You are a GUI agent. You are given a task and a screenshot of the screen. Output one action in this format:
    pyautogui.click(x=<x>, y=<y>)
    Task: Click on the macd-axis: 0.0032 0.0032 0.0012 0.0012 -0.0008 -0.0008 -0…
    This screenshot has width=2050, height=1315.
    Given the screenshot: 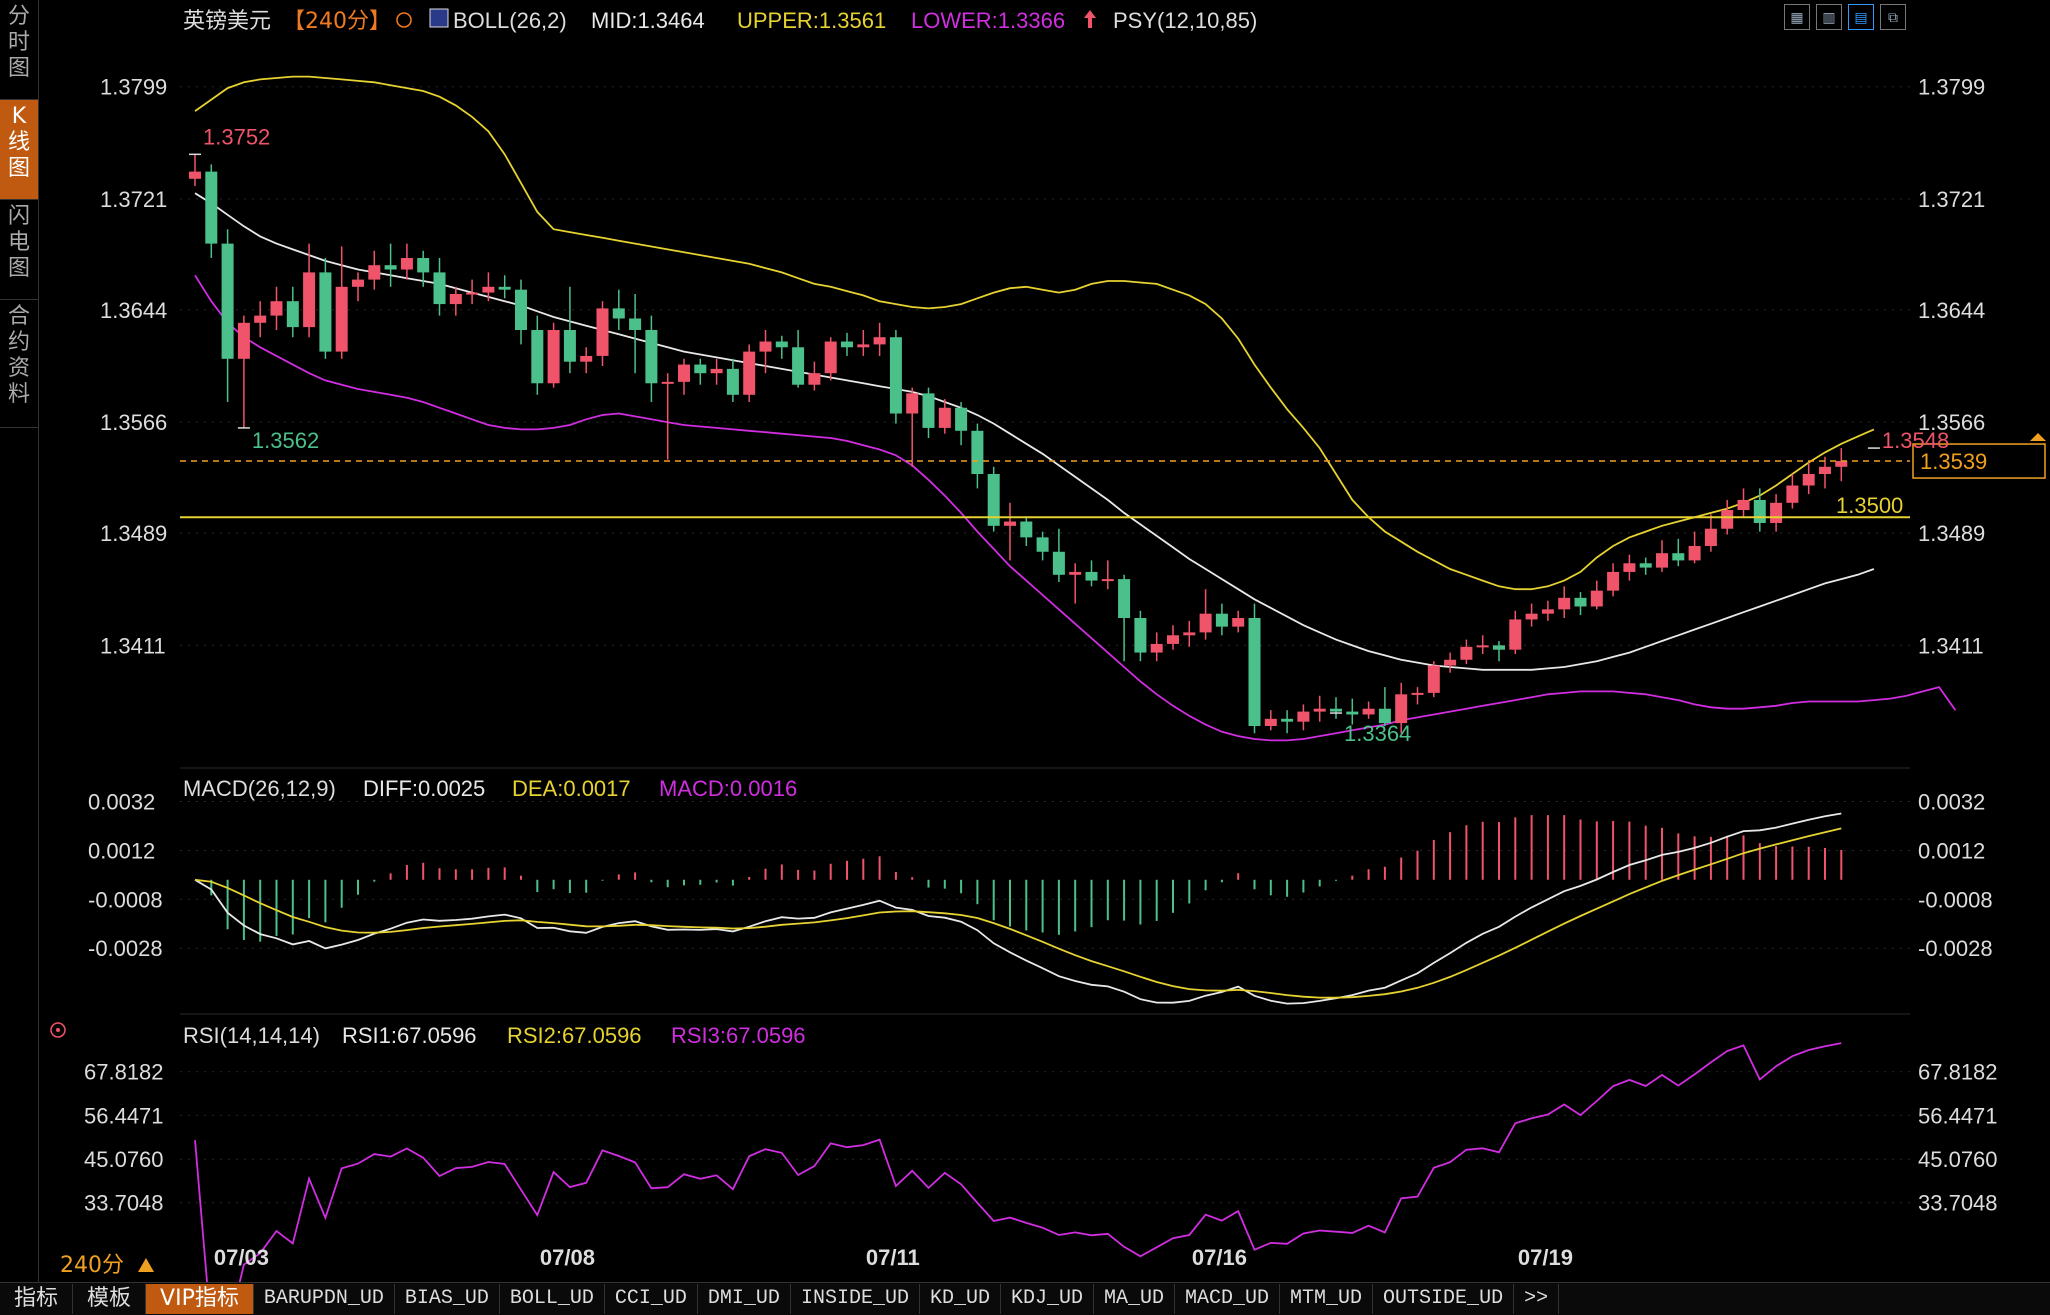 What is the action you would take?
    pyautogui.click(x=1040, y=876)
    